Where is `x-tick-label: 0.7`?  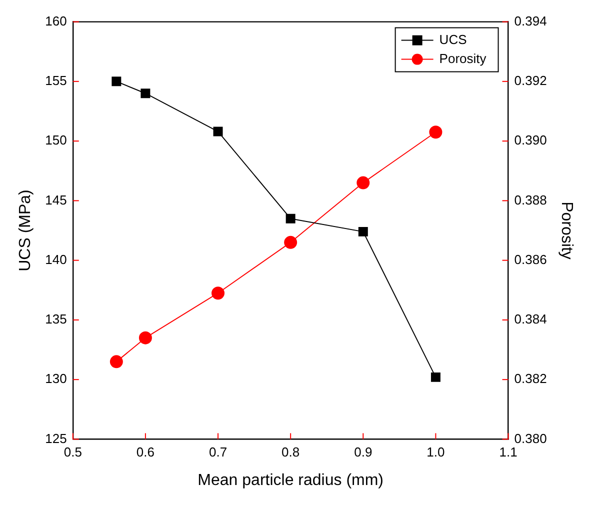 x-tick-label: 0.7 is located at coordinates (218, 452).